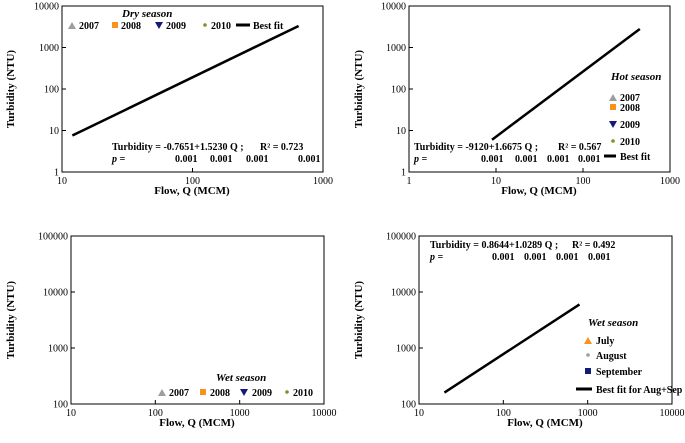 The width and height of the screenshot is (685, 443). I want to click on dry-season-fit-line, so click(185, 80).